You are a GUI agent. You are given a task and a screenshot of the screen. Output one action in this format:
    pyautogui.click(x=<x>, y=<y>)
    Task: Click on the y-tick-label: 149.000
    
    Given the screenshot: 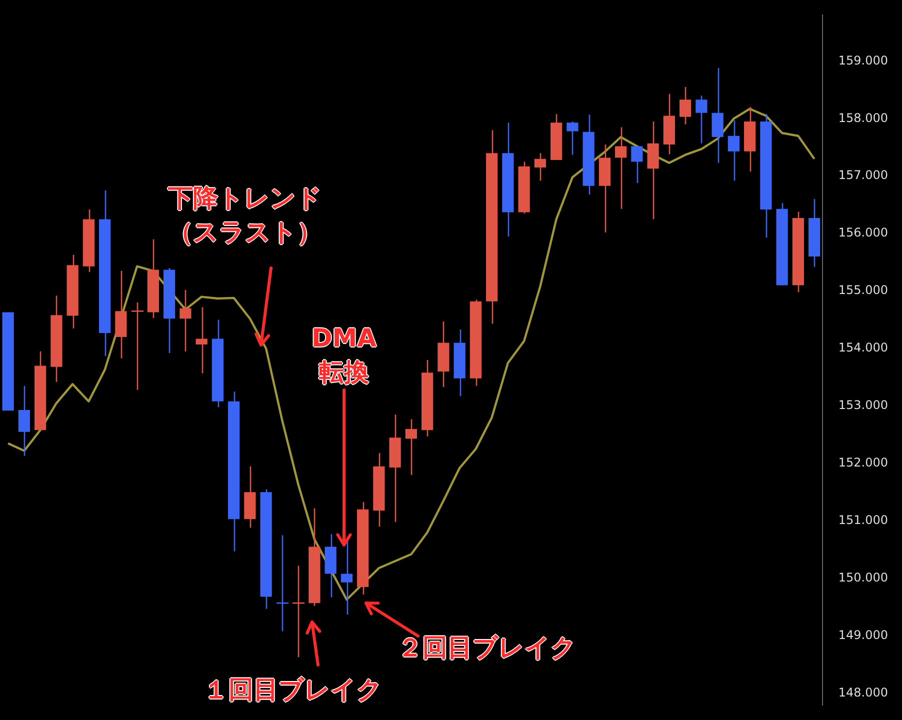 What is the action you would take?
    pyautogui.click(x=863, y=635)
    